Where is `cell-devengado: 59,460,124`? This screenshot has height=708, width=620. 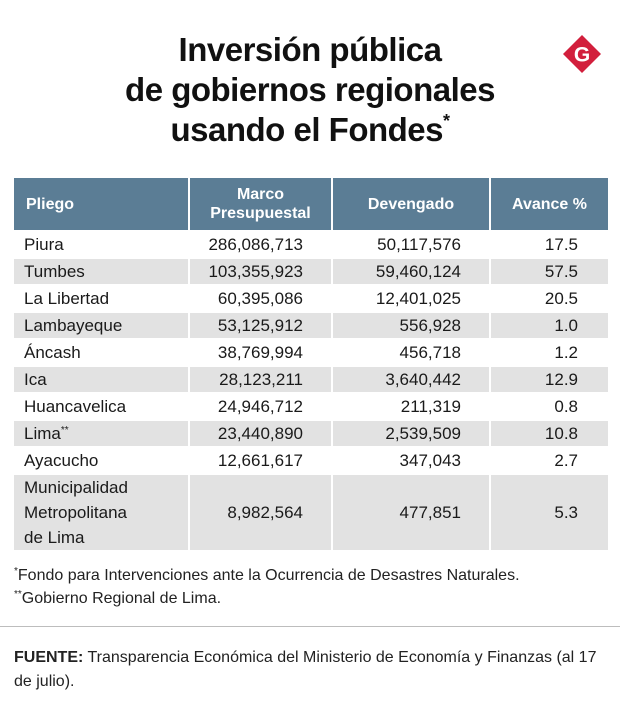 cell-devengado: 59,460,124 is located at coordinates (412, 270).